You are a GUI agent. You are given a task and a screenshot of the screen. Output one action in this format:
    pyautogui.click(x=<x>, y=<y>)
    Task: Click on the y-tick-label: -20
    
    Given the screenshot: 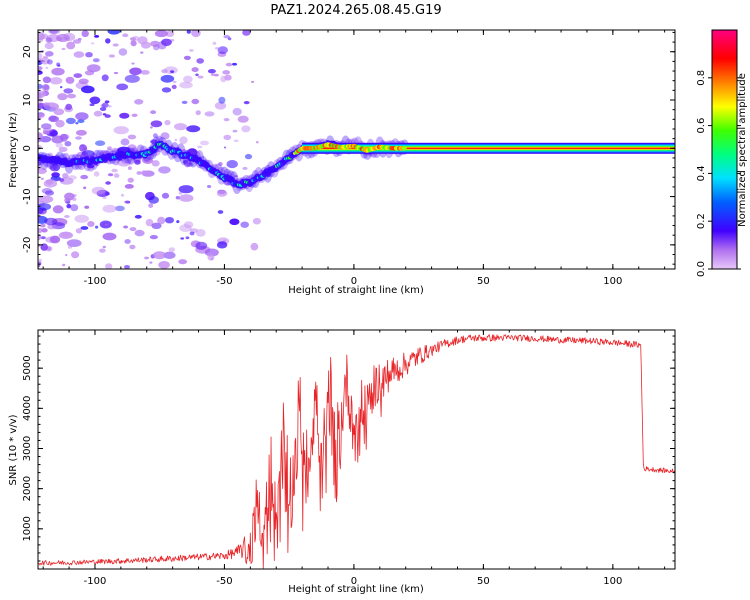 What is the action you would take?
    pyautogui.click(x=27, y=245)
    